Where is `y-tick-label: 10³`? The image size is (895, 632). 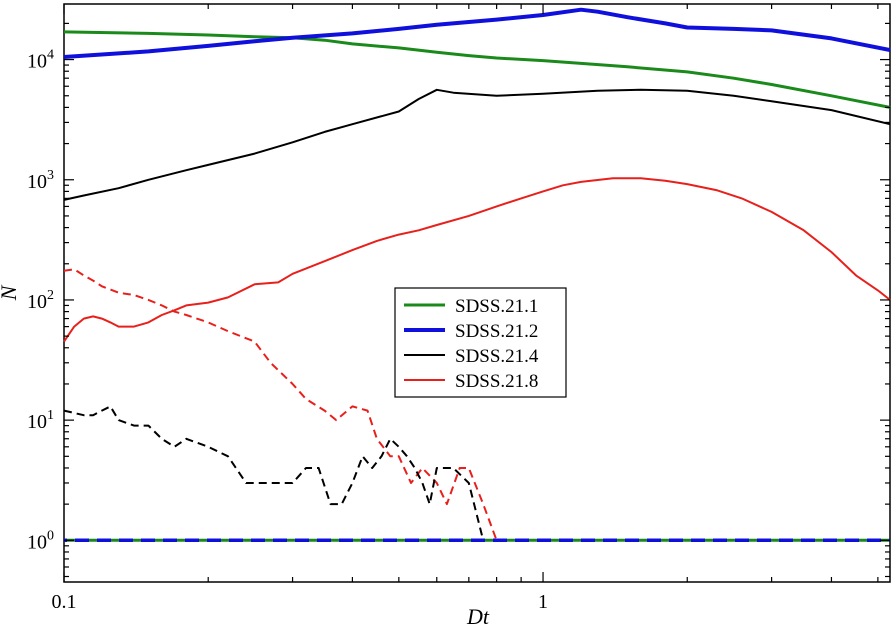 y-tick-label: 10³ is located at coordinates (40, 180).